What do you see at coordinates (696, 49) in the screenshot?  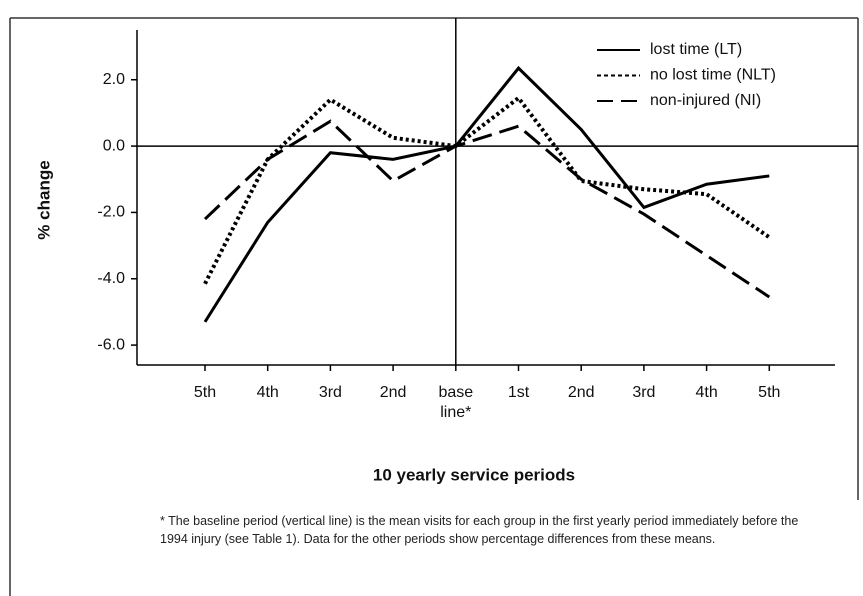 I see `legend-label: lost time (LT)` at bounding box center [696, 49].